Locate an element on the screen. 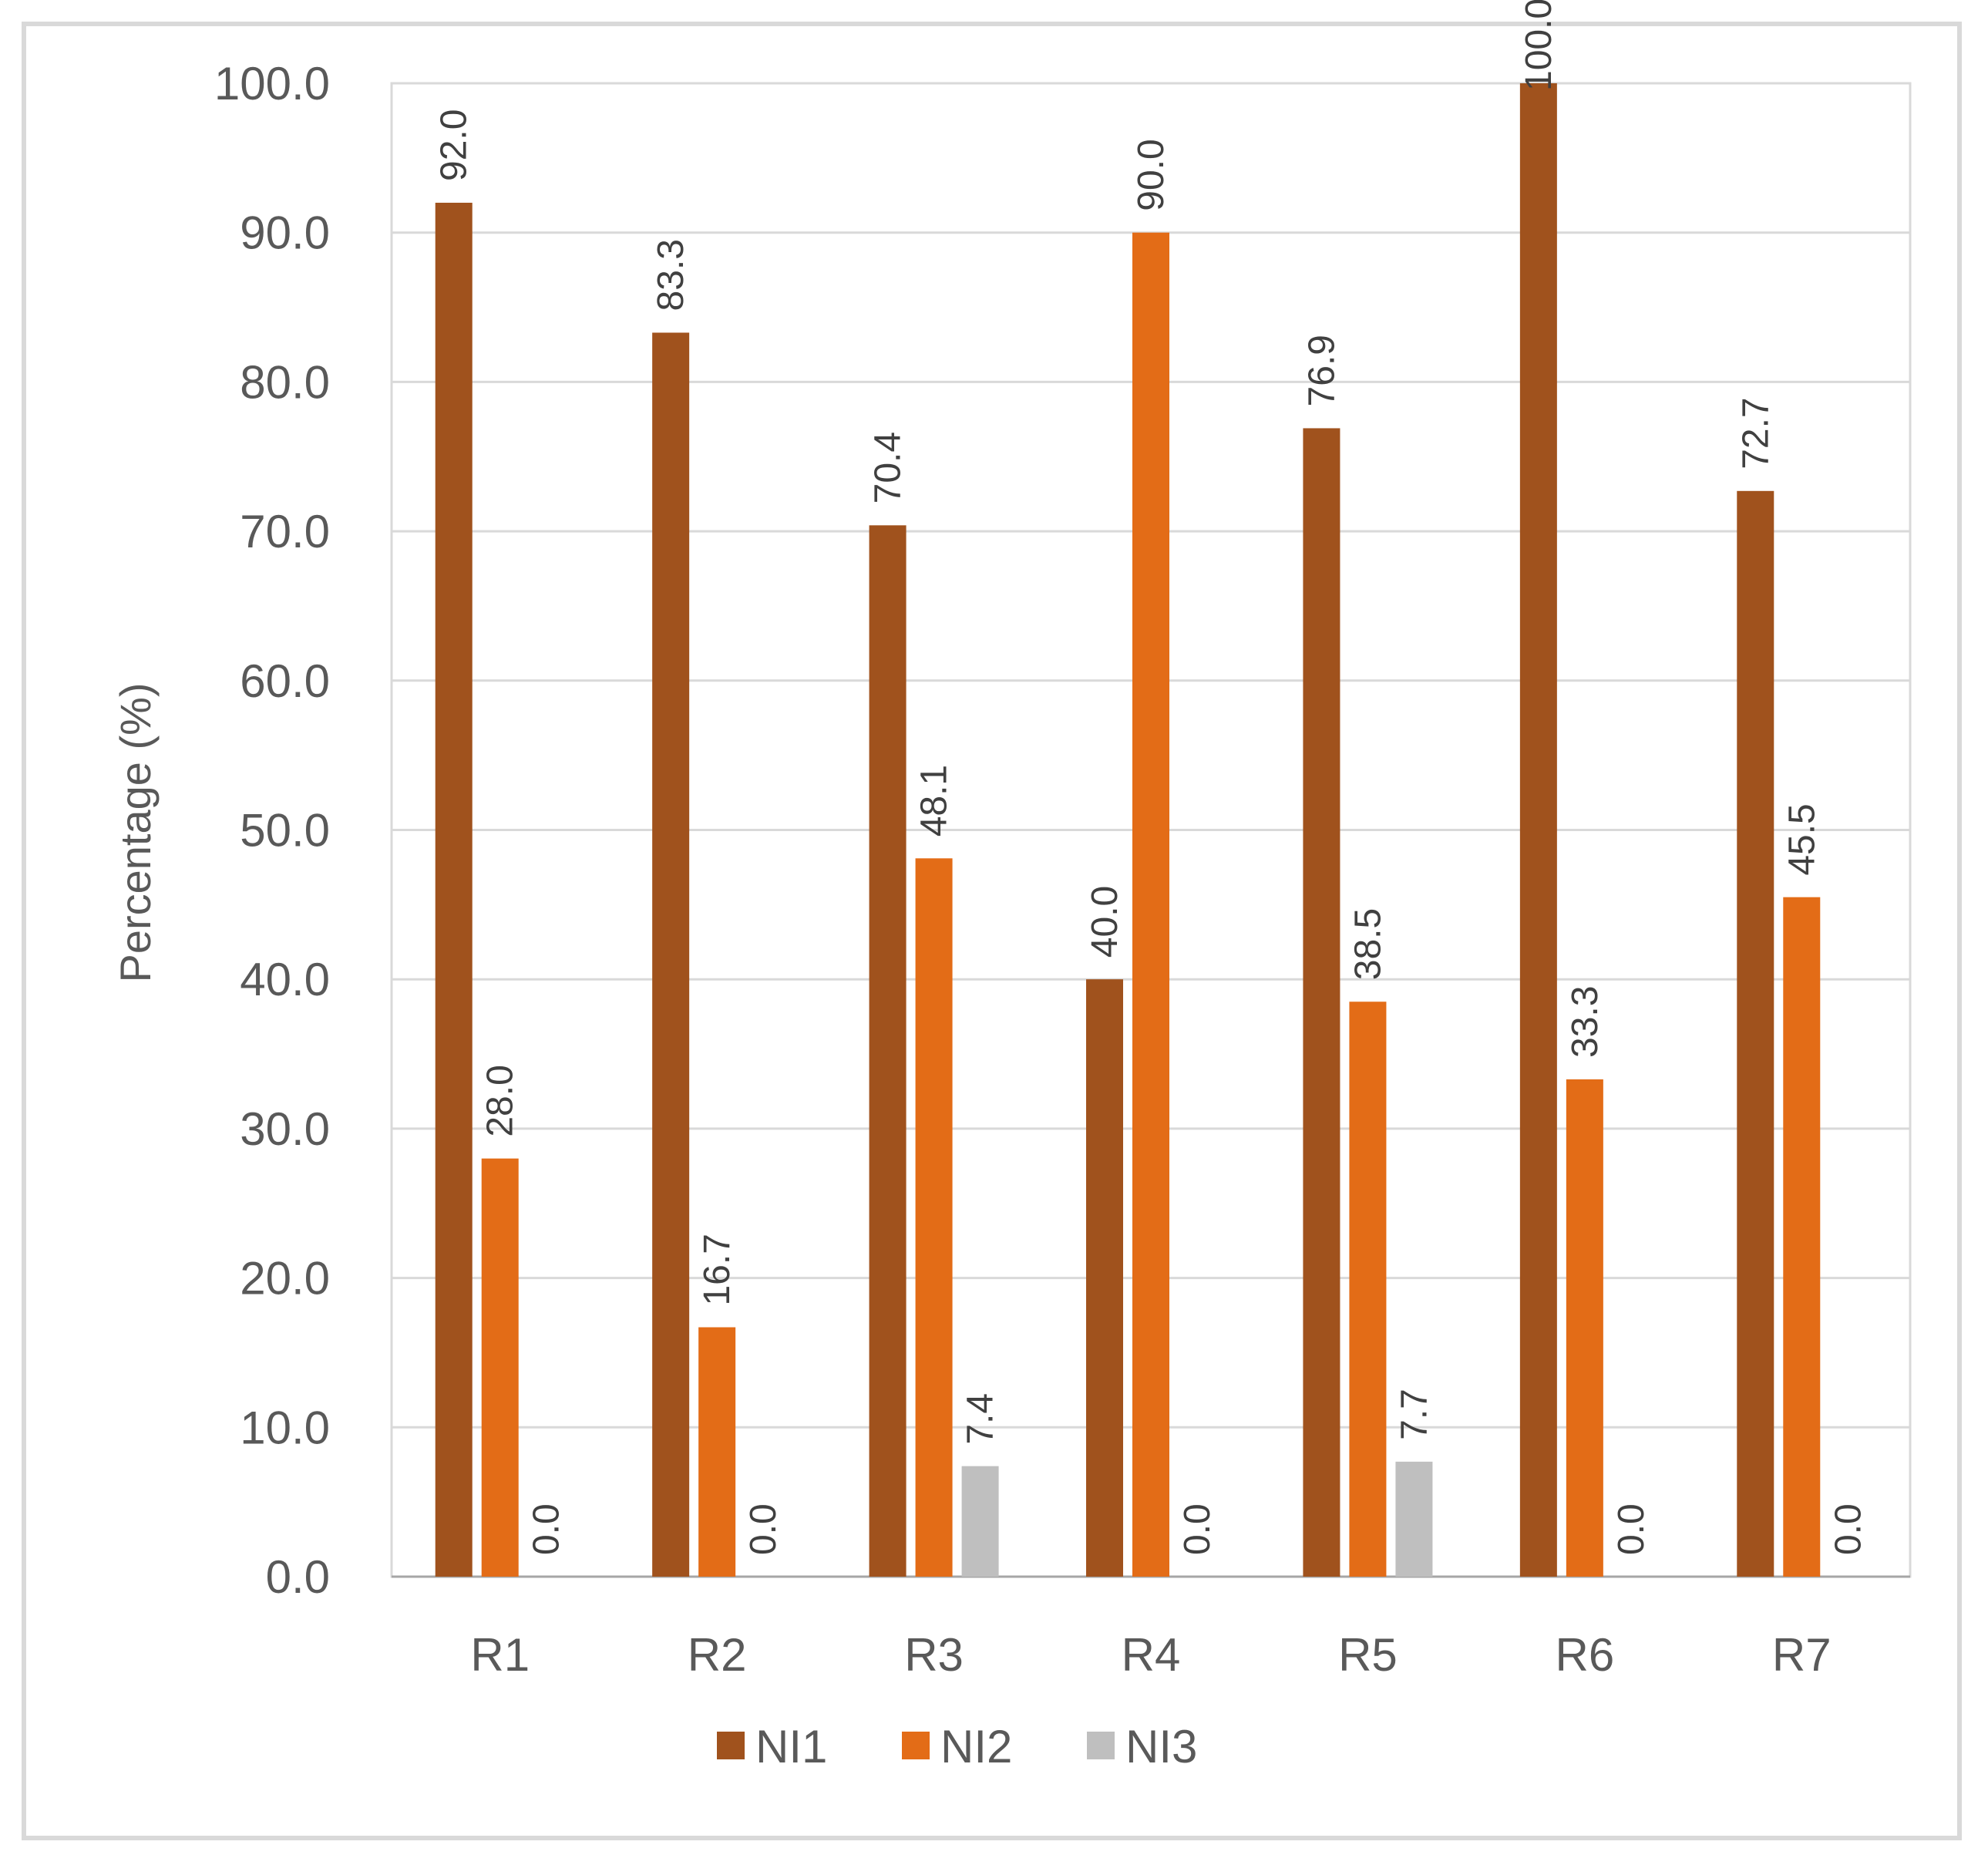 This screenshot has height=1865, width=1988. data-label: 38.5 is located at coordinates (1368, 944).